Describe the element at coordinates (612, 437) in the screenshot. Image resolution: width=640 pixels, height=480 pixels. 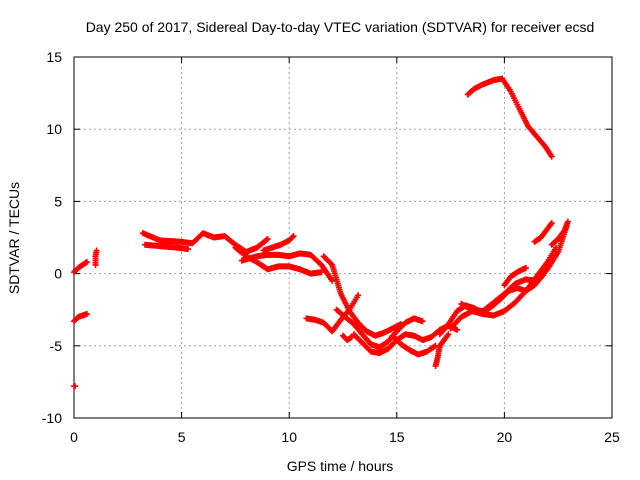
I see `x-tick-label: 25` at that location.